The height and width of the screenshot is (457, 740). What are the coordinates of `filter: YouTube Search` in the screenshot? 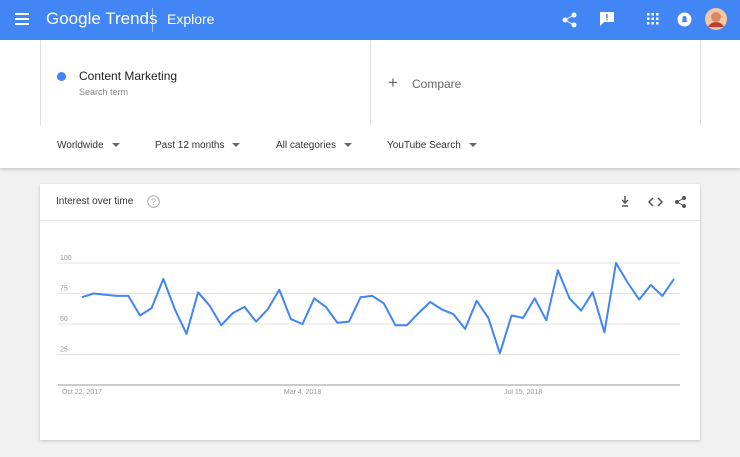 It's located at (432, 145).